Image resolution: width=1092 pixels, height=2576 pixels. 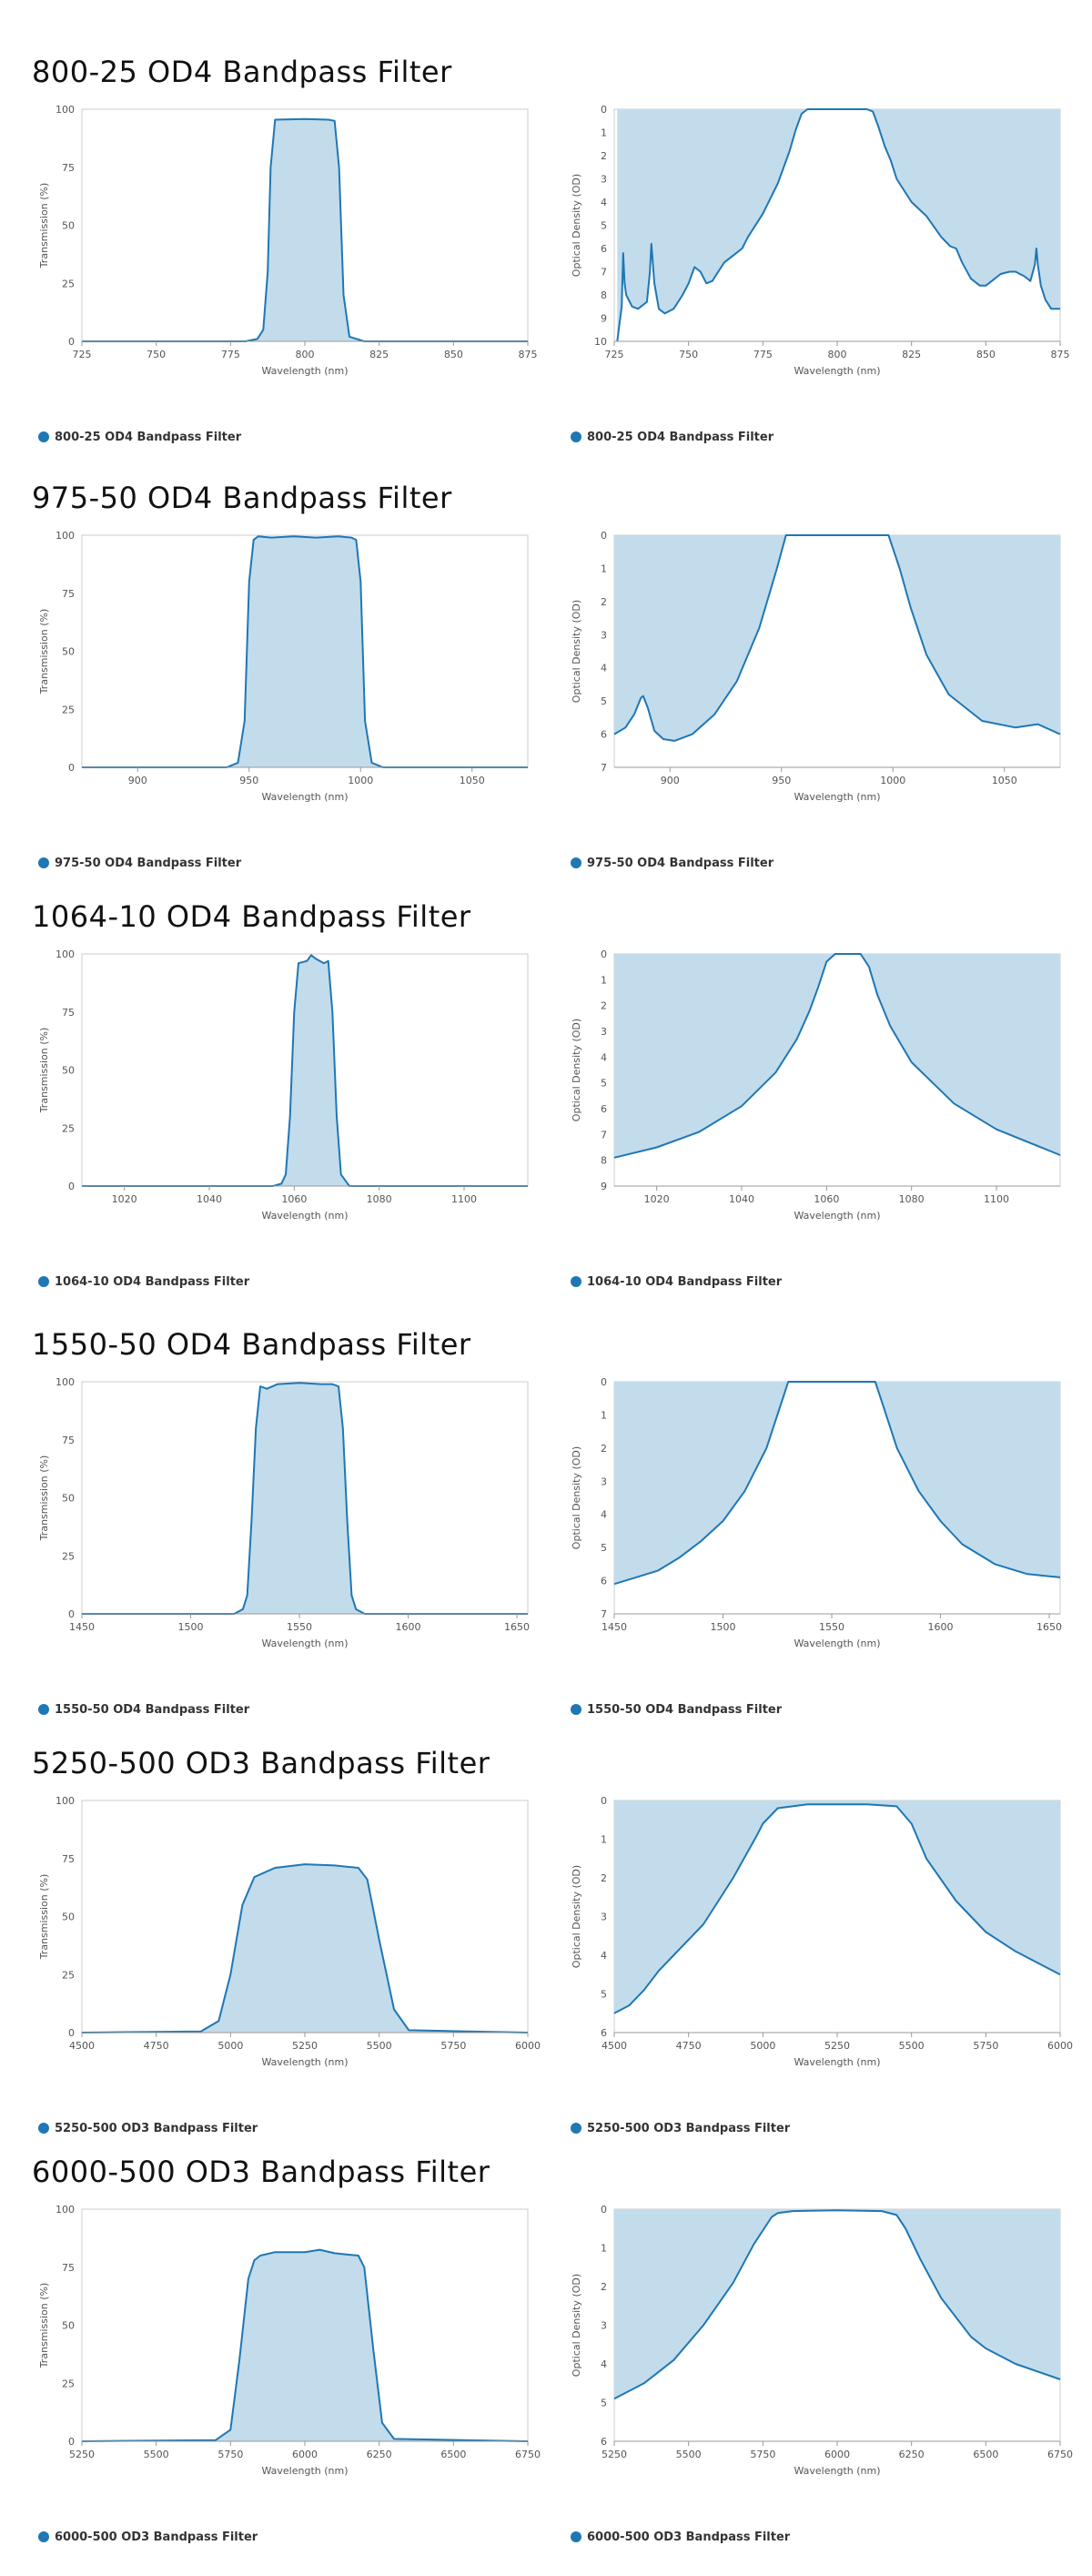 I want to click on x-tick-label: 6250, so click(x=912, y=2454).